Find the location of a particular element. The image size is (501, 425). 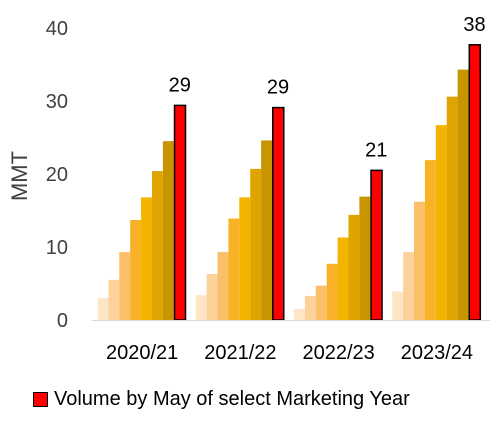

x-tick-label: 2020/21 is located at coordinates (142, 353).